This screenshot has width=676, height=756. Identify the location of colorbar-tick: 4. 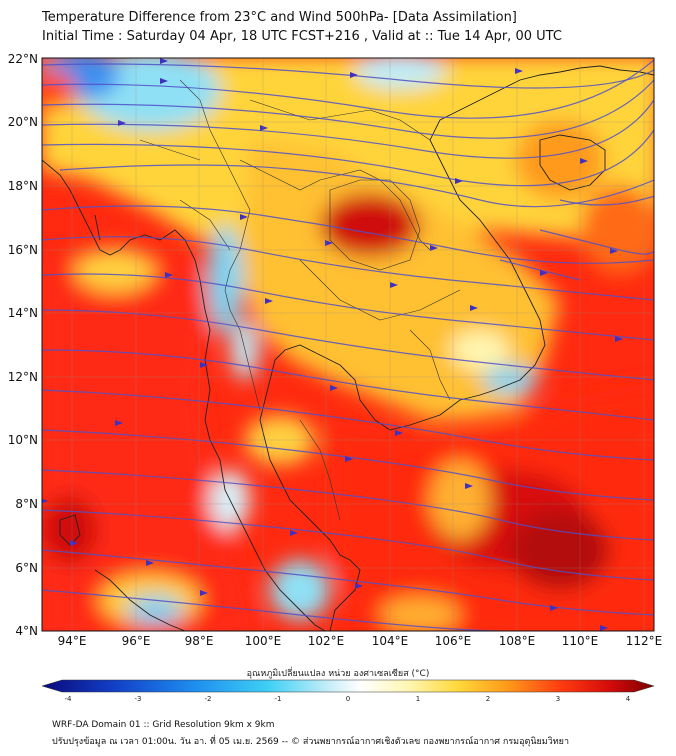
(628, 699).